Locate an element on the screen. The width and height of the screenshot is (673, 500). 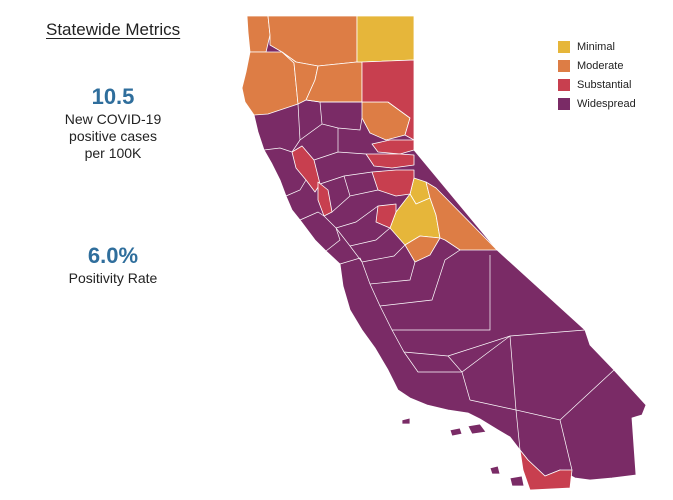
county-substantial-lake is located at coordinates (306, 169).